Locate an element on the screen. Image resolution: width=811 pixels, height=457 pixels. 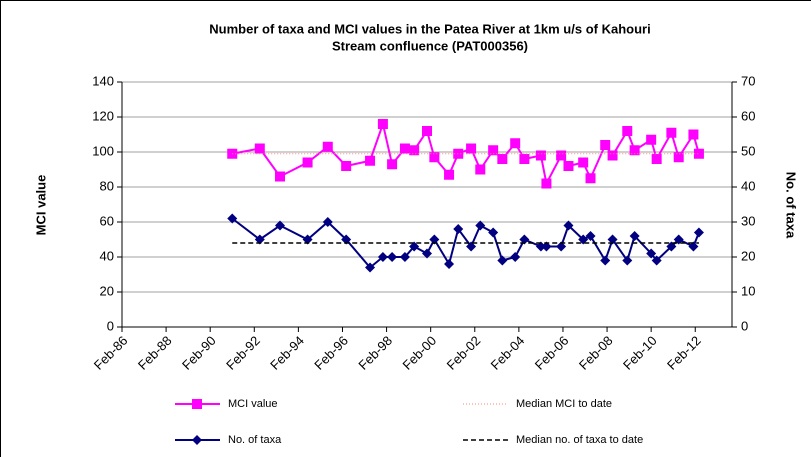
legend-label: MCI value is located at coordinates (253, 404).